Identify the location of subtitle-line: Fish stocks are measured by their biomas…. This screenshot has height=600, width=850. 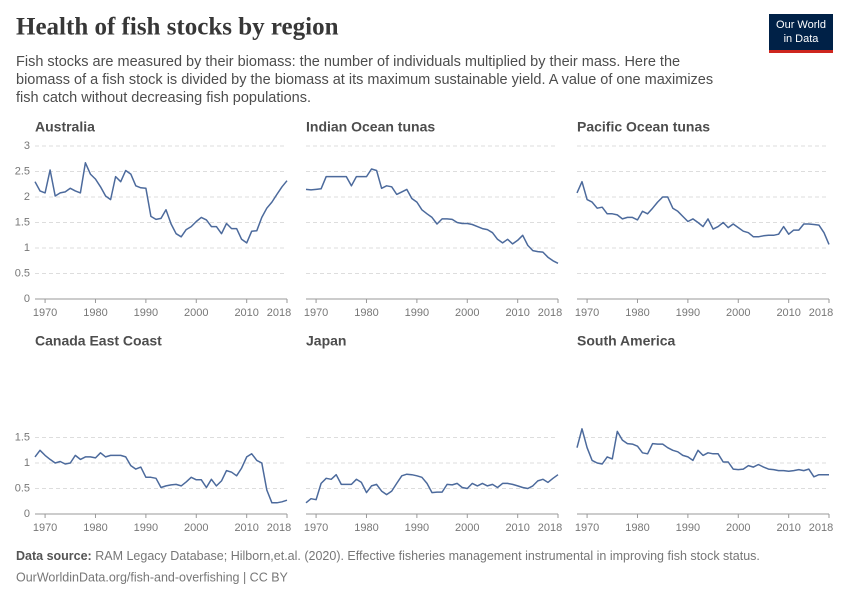
(348, 62).